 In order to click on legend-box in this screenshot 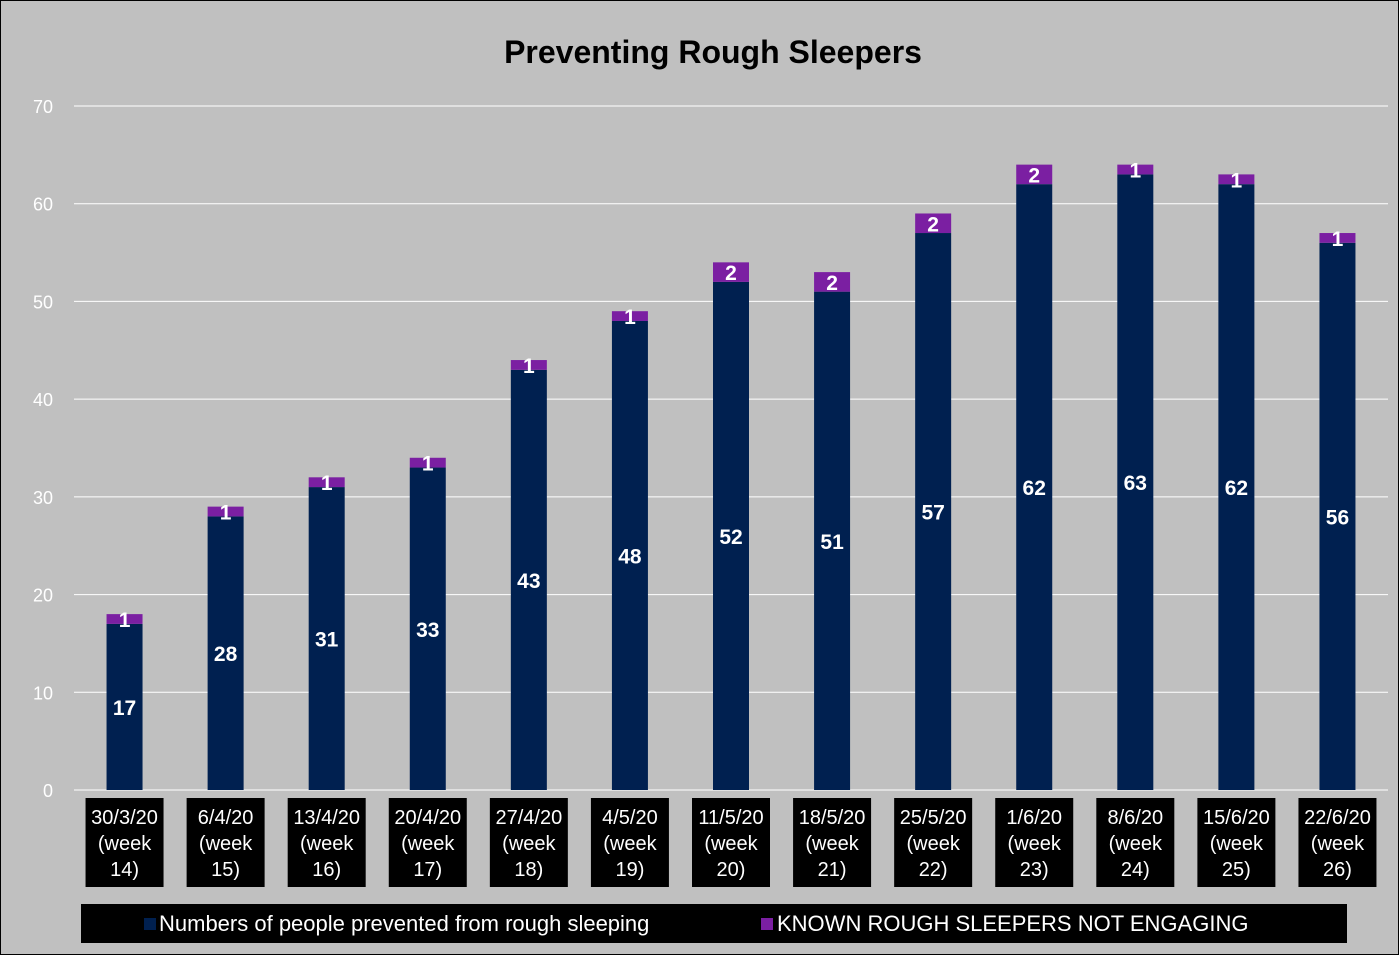, I will do `click(714, 923)`.